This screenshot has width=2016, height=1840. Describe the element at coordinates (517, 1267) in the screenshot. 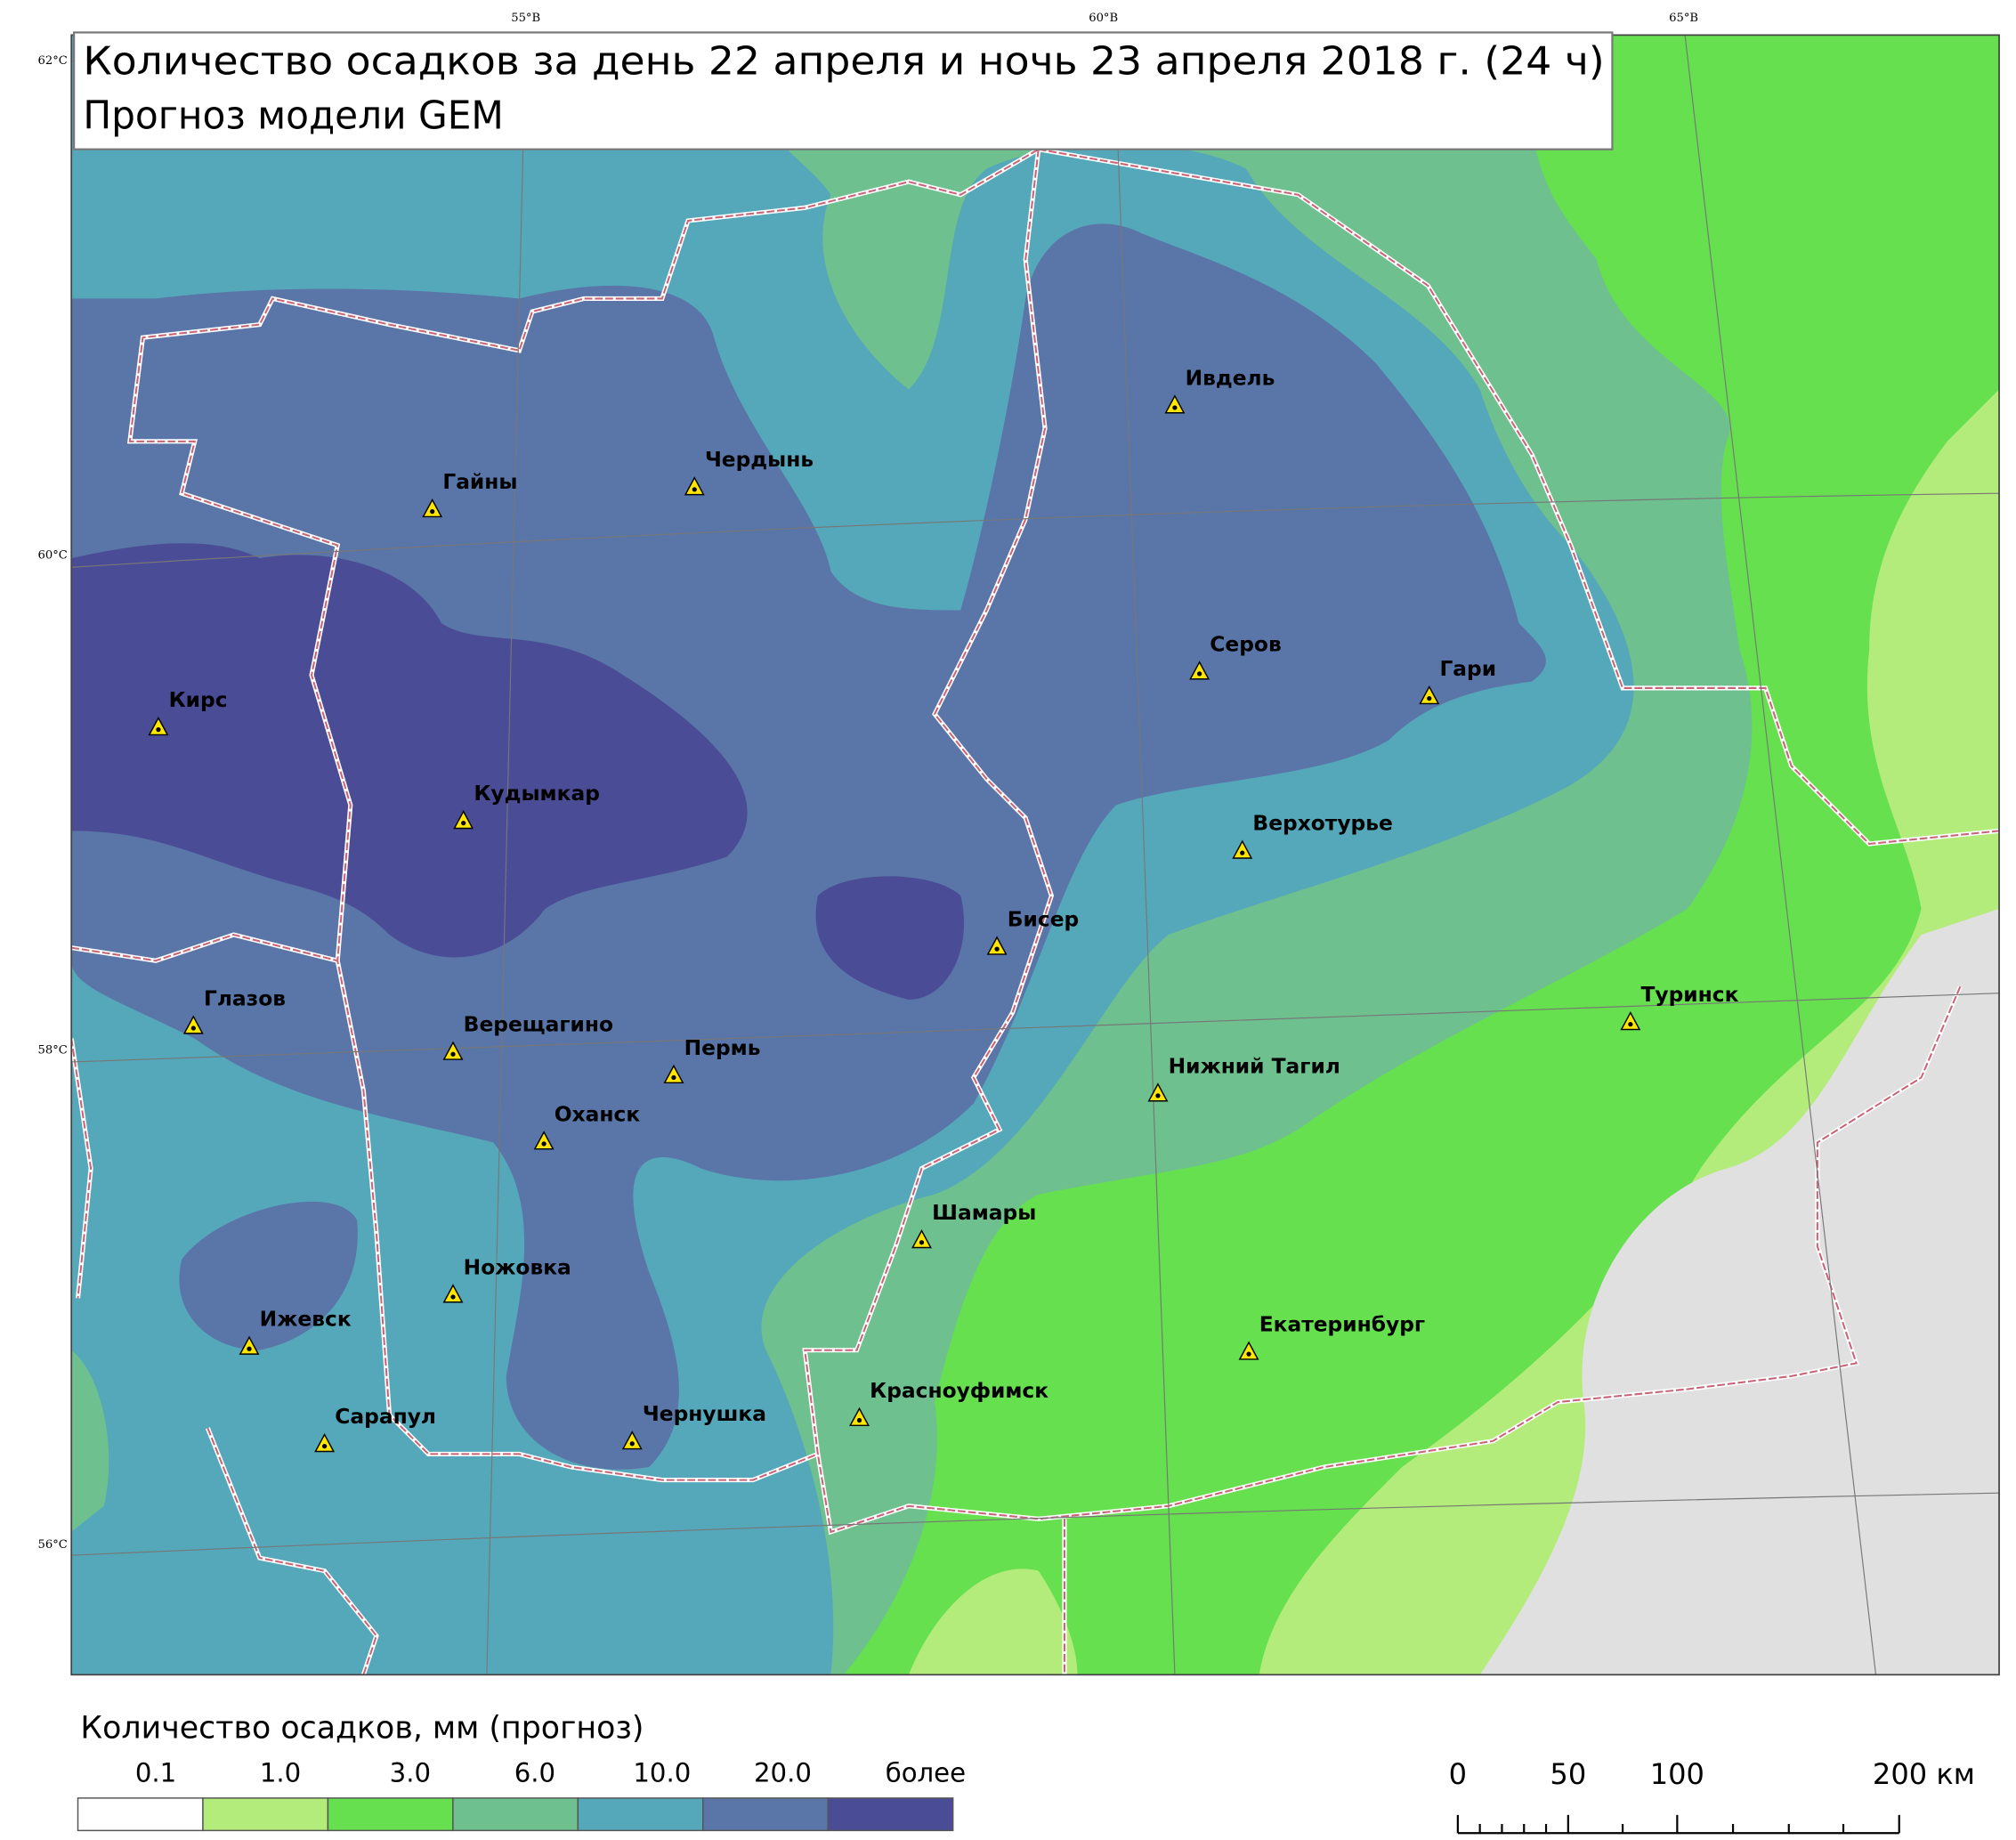

I see `city-name: Ножовка` at that location.